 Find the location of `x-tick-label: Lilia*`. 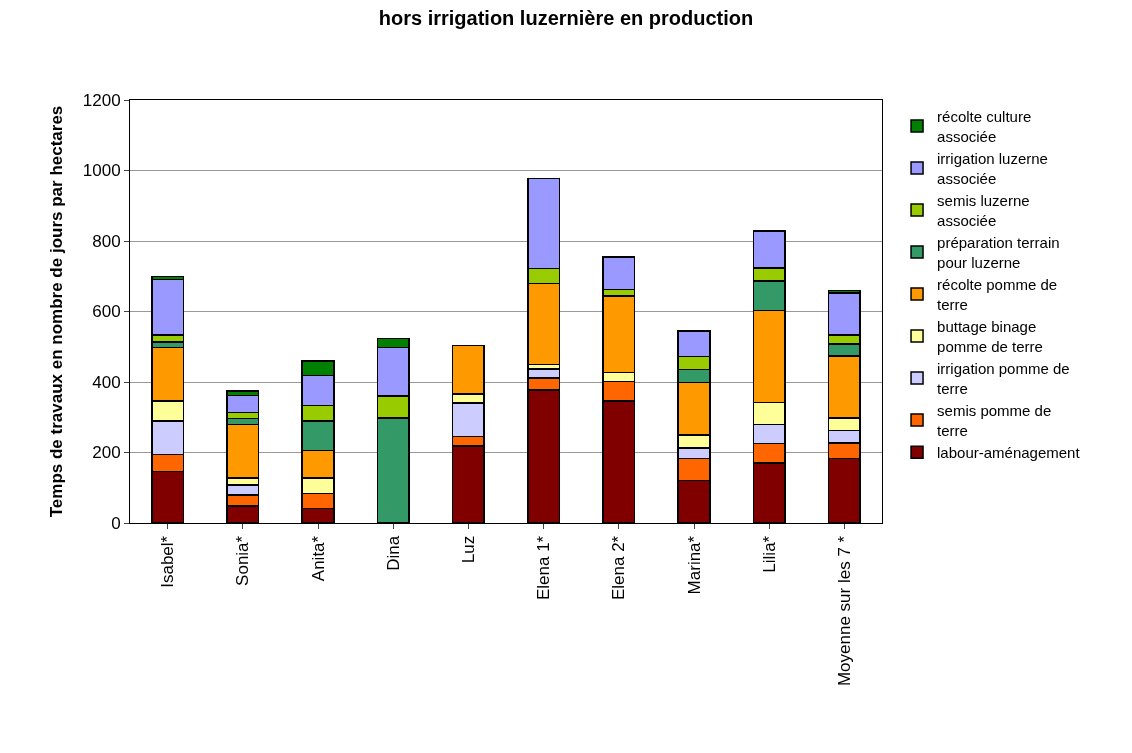

x-tick-label: Lilia* is located at coordinates (769, 554).